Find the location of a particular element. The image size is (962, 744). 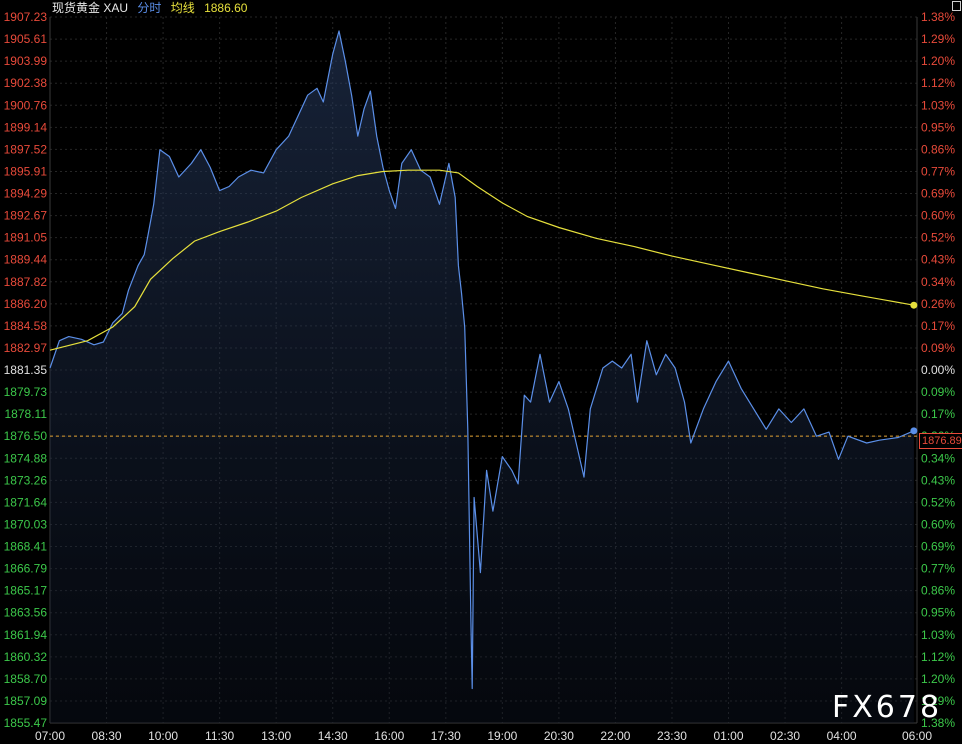

y-tick-label: 1863.56 is located at coordinates (26, 613).